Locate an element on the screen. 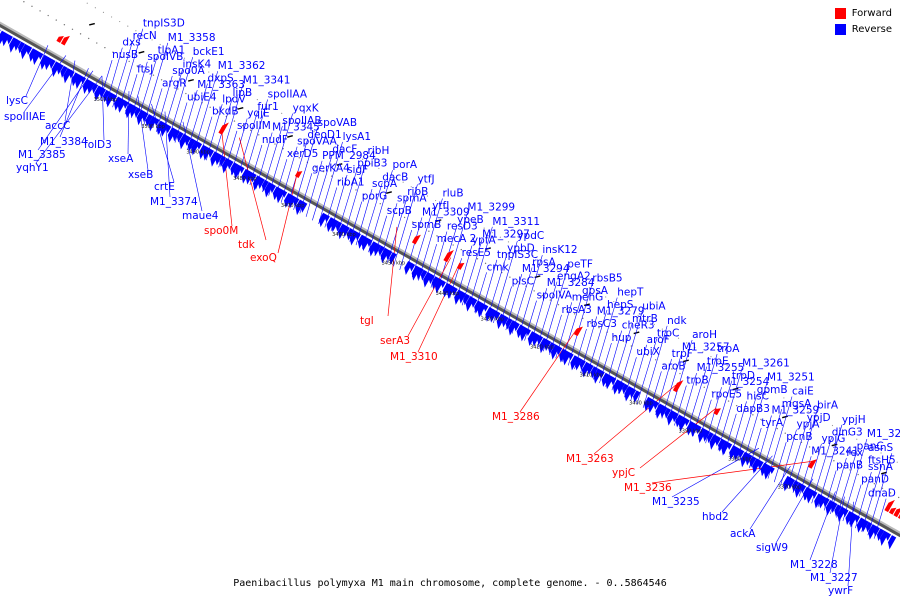  gene-label-reverse: M1_3228 is located at coordinates (814, 565).